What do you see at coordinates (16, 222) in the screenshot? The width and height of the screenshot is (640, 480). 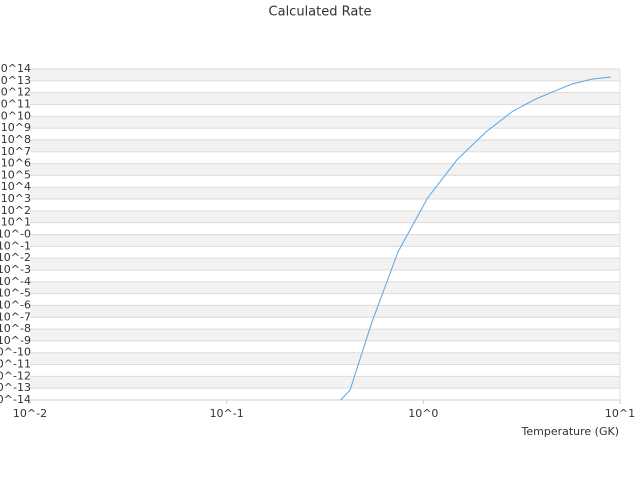 I see `y-tick-label: 10^1` at bounding box center [16, 222].